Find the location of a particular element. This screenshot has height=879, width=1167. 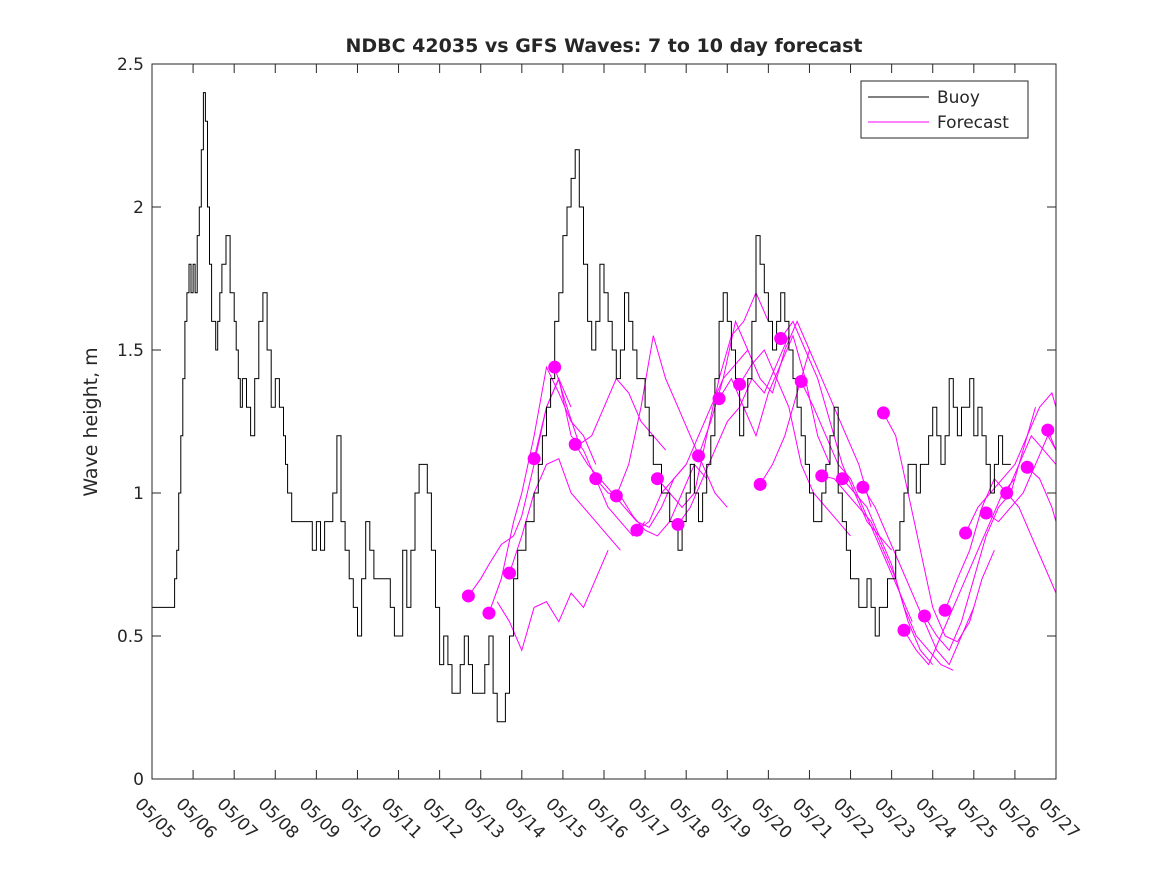

y-tick-label: 2 is located at coordinates (138, 208).